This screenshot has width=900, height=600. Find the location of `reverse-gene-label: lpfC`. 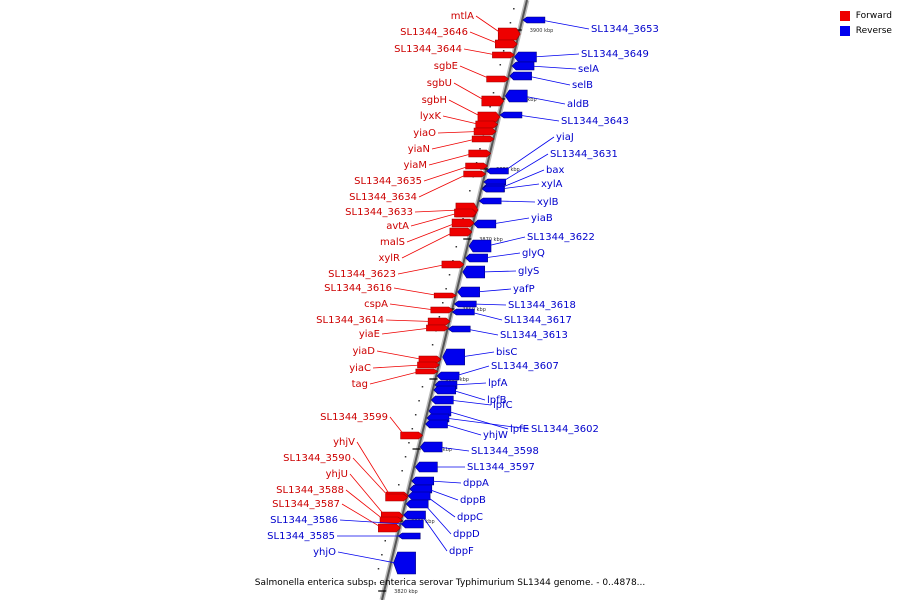

reverse-gene-label: lpfC is located at coordinates (503, 405).